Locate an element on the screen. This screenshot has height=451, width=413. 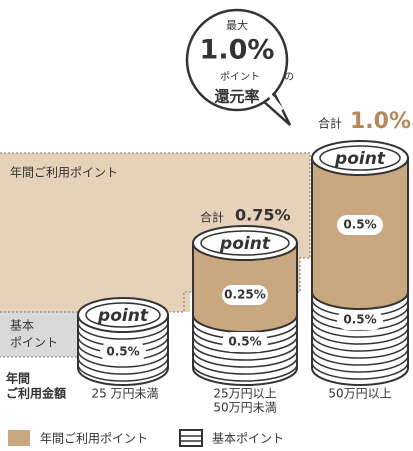
dotted-outline is located at coordinates (40, 334).